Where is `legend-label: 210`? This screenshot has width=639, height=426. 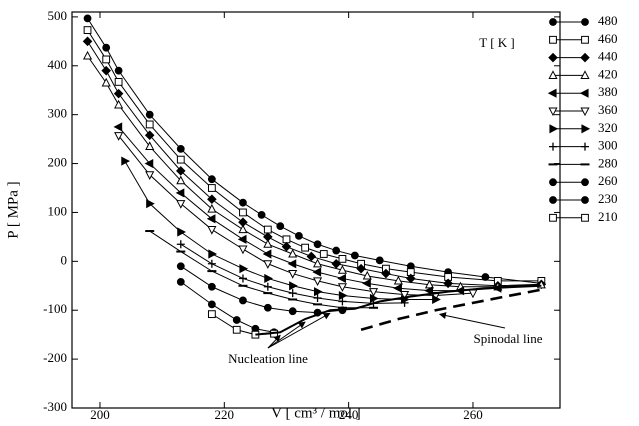 legend-label: 210 is located at coordinates (608, 216).